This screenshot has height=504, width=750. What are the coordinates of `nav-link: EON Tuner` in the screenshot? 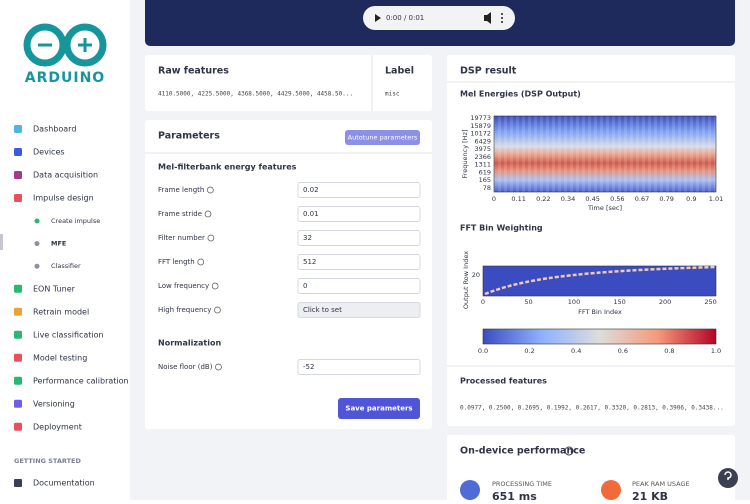 It's located at (54, 288).